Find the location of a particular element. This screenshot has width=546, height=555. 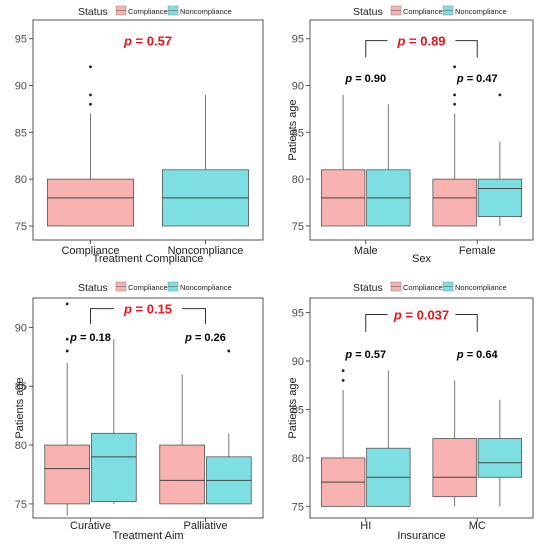

p-value-sub: p = 0.47 is located at coordinates (477, 79).